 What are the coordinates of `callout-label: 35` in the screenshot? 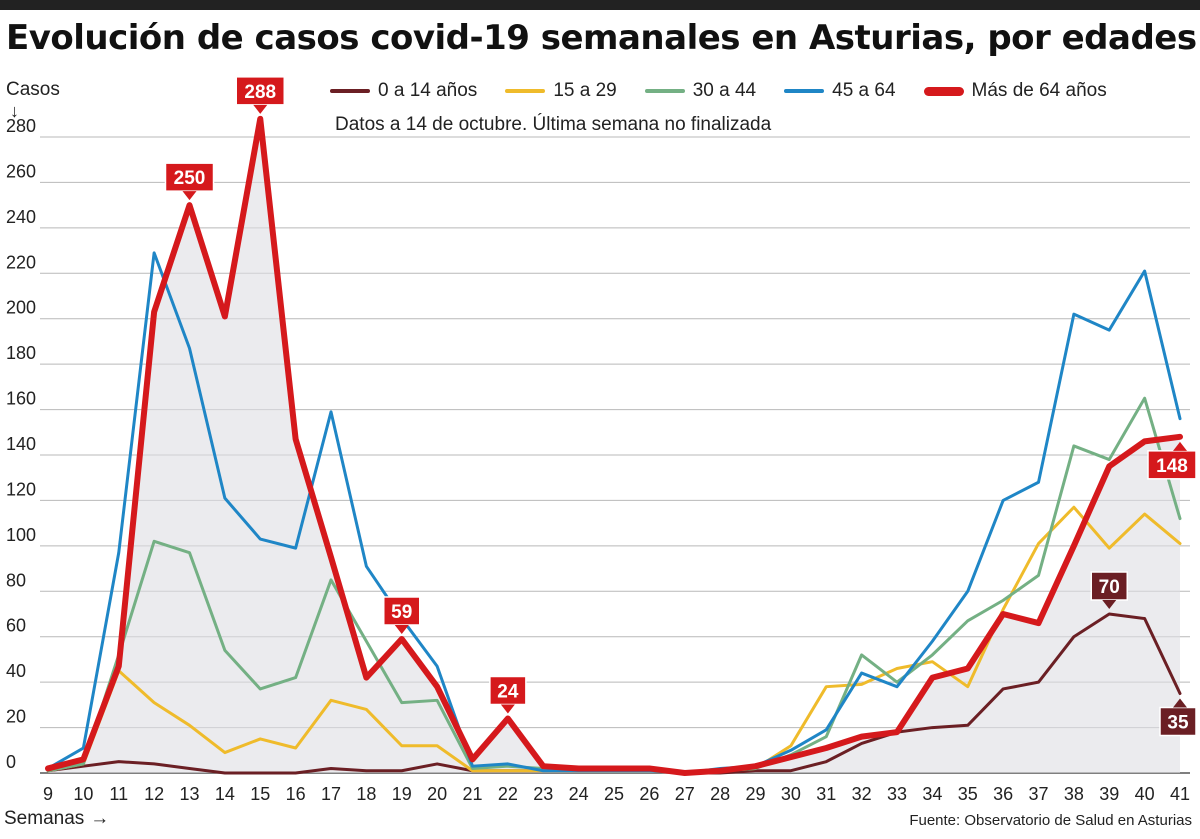 It's located at (1178, 723).